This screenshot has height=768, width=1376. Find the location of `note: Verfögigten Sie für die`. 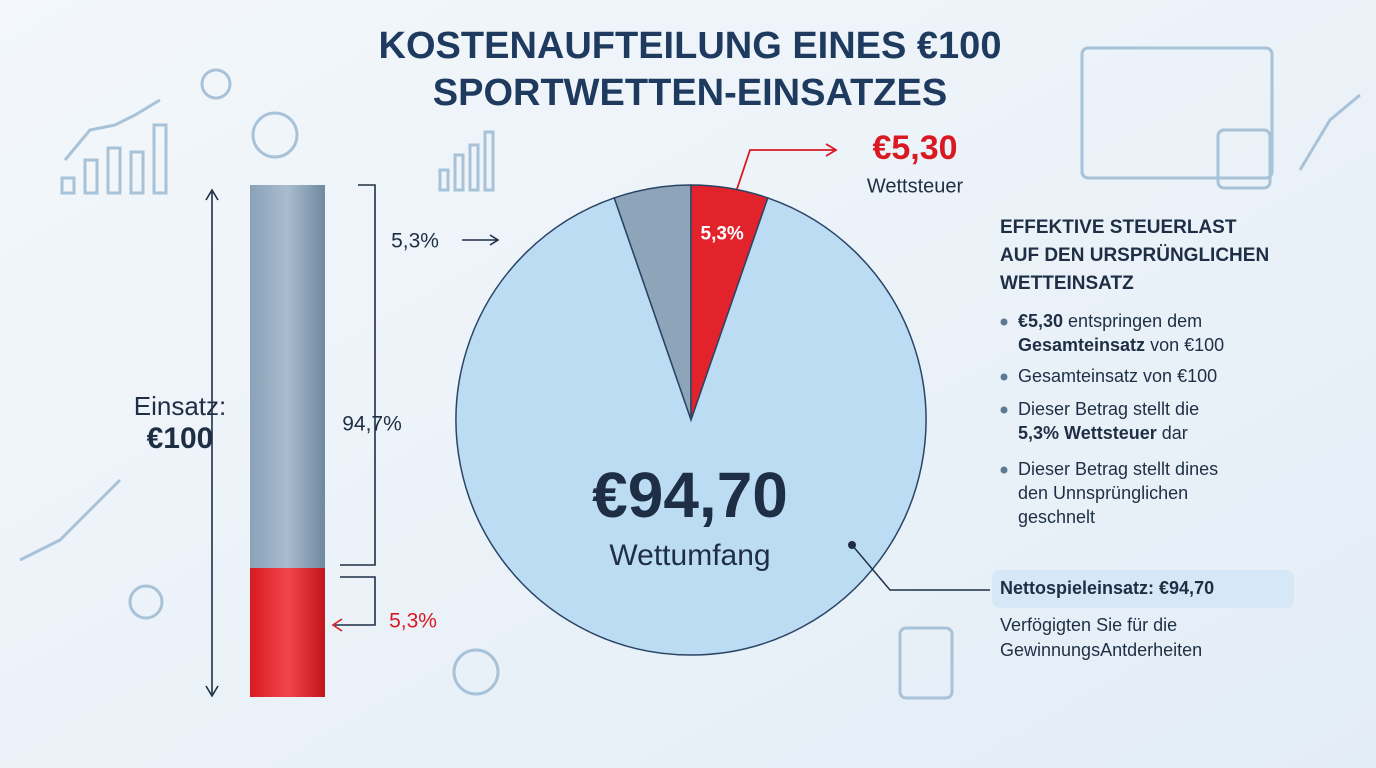

note: Verfögigten Sie für die is located at coordinates (1088, 625).